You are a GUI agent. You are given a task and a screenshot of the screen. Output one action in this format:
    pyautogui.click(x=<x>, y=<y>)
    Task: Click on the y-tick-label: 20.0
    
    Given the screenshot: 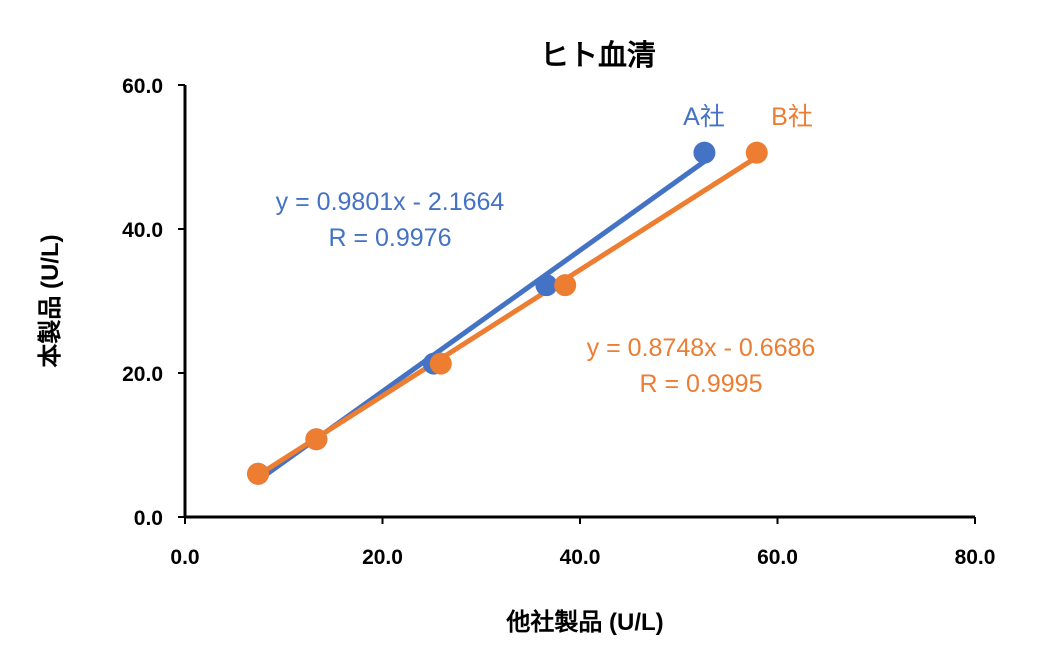 What is the action you would take?
    pyautogui.click(x=142, y=374)
    